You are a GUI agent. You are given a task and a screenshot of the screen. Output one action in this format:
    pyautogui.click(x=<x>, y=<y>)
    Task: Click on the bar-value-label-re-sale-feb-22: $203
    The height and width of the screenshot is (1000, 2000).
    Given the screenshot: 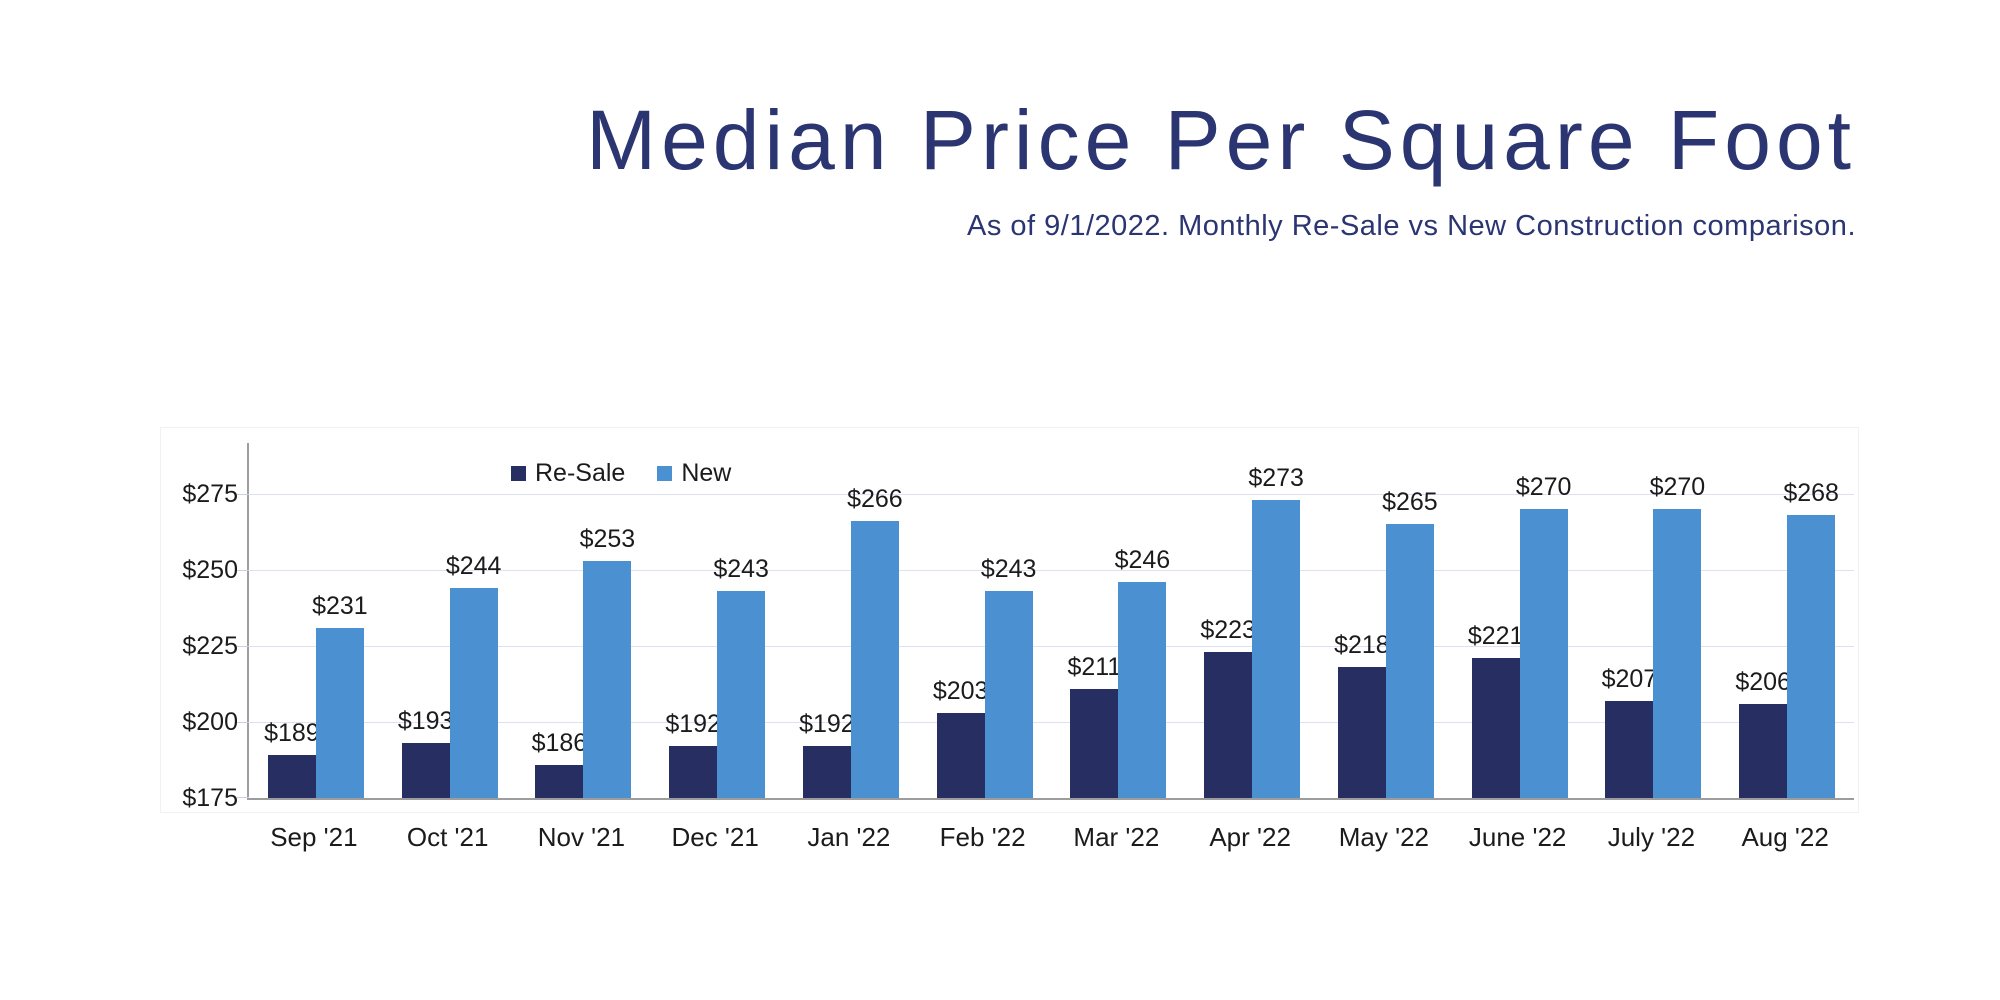 What is the action you would take?
    pyautogui.click(x=960, y=690)
    